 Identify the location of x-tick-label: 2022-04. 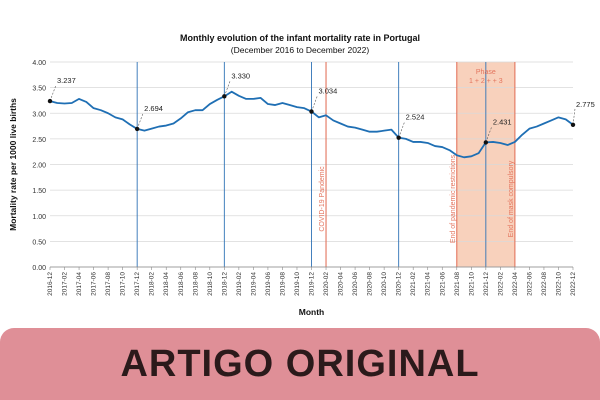
(515, 284).